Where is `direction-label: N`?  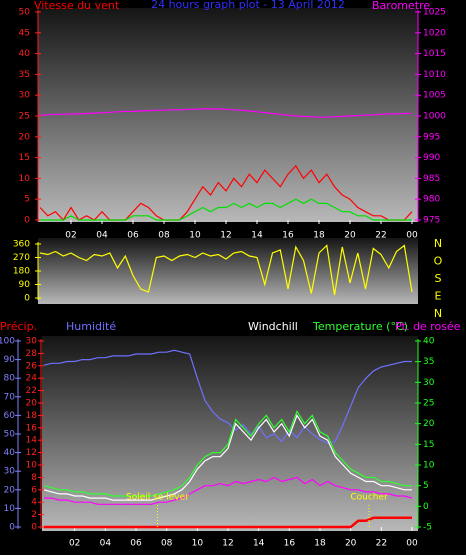 direction-label: N is located at coordinates (438, 243).